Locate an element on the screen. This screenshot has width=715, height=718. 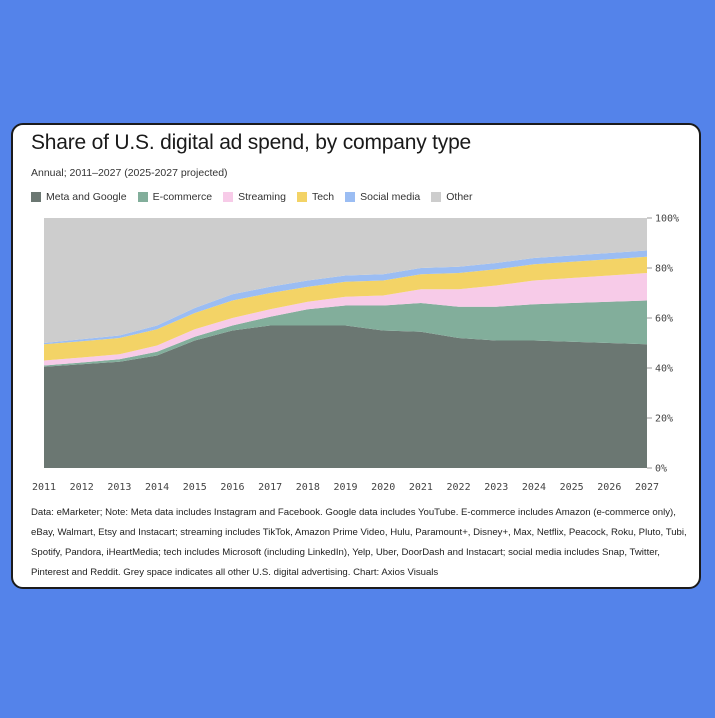
area-series-social-media is located at coordinates (345, 297).